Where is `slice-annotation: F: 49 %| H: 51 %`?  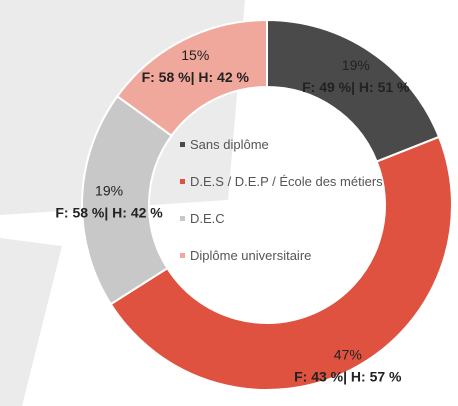
slice-annotation: F: 49 %| H: 51 % is located at coordinates (356, 87).